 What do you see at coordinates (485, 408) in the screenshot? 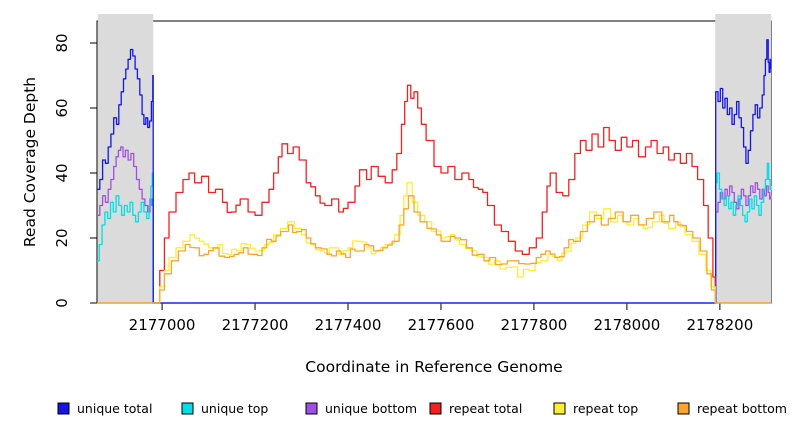
I see `legend-label: repeat total` at bounding box center [485, 408].